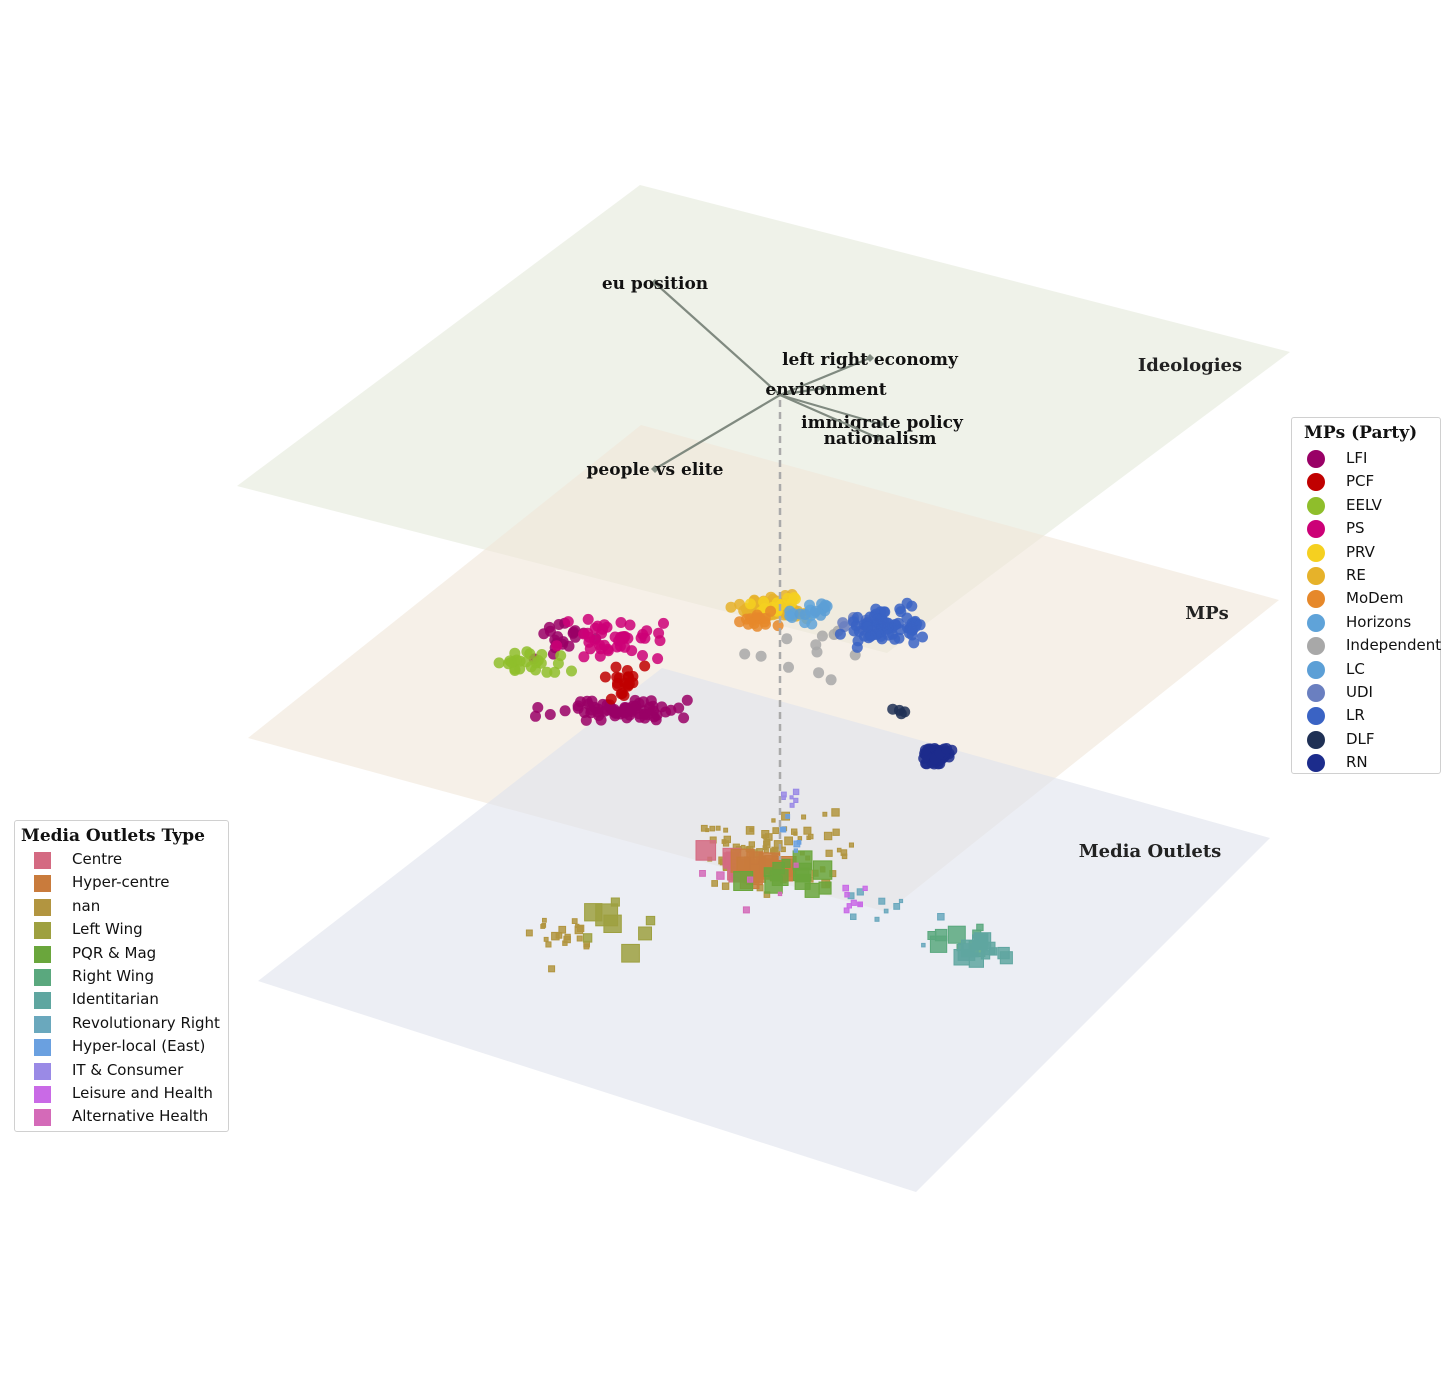  What do you see at coordinates (717, 432) in the screenshot?
I see `ideology-vector-people-vs-elite` at bounding box center [717, 432].